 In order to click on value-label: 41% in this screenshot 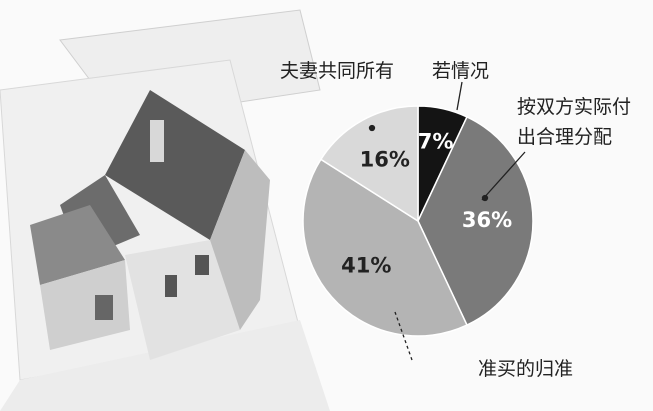, I will do `click(366, 266)`.